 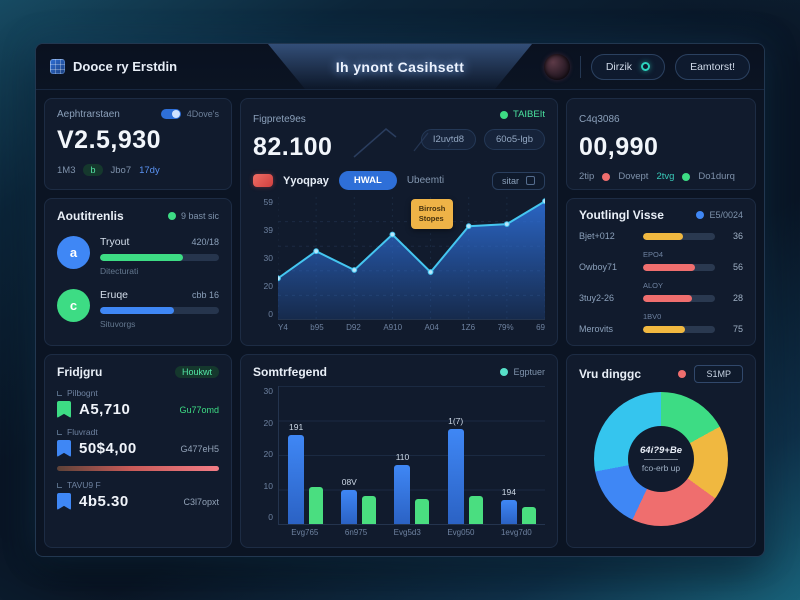 I want to click on range-pill-a: I2uvtd8, so click(x=448, y=139).